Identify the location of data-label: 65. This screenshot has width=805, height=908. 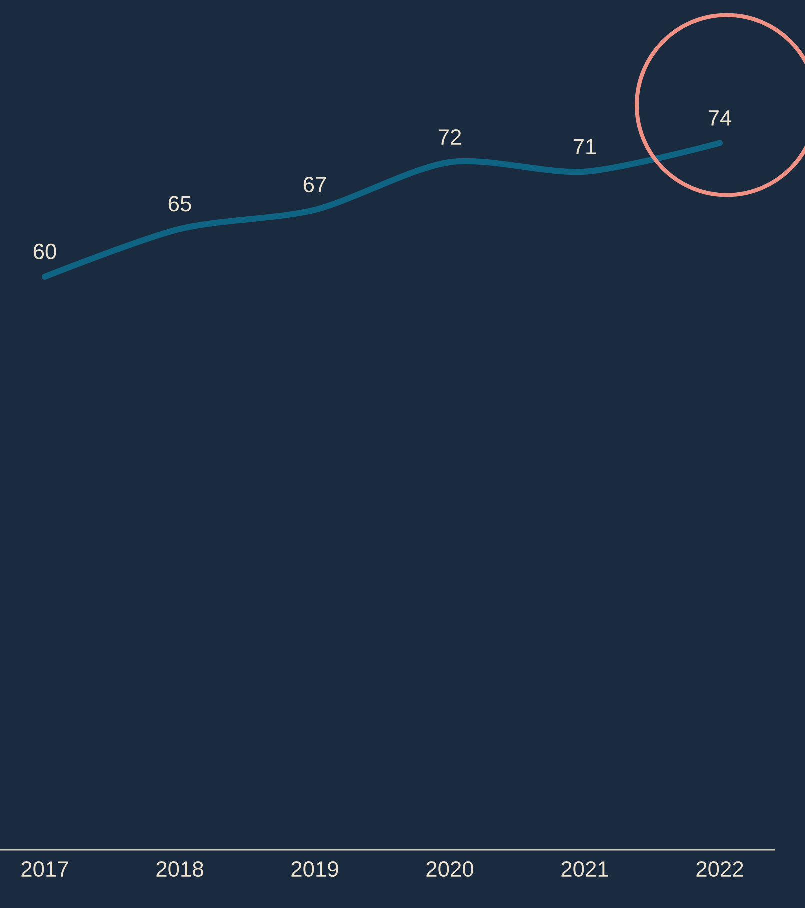
(180, 204).